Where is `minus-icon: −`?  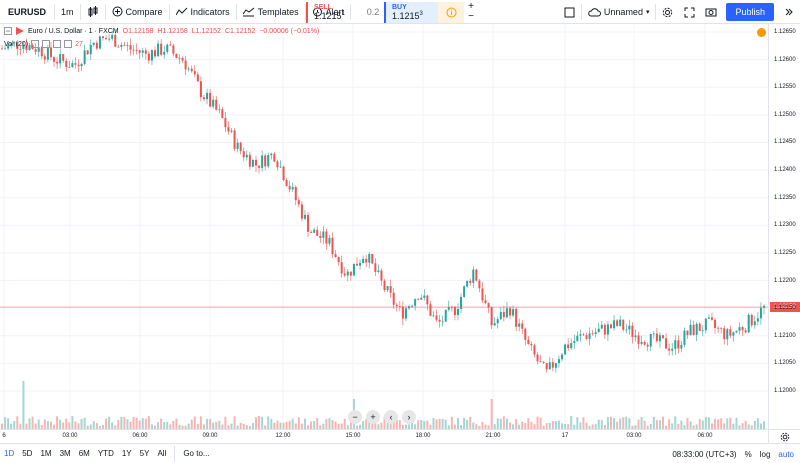 minus-icon: − is located at coordinates (471, 16).